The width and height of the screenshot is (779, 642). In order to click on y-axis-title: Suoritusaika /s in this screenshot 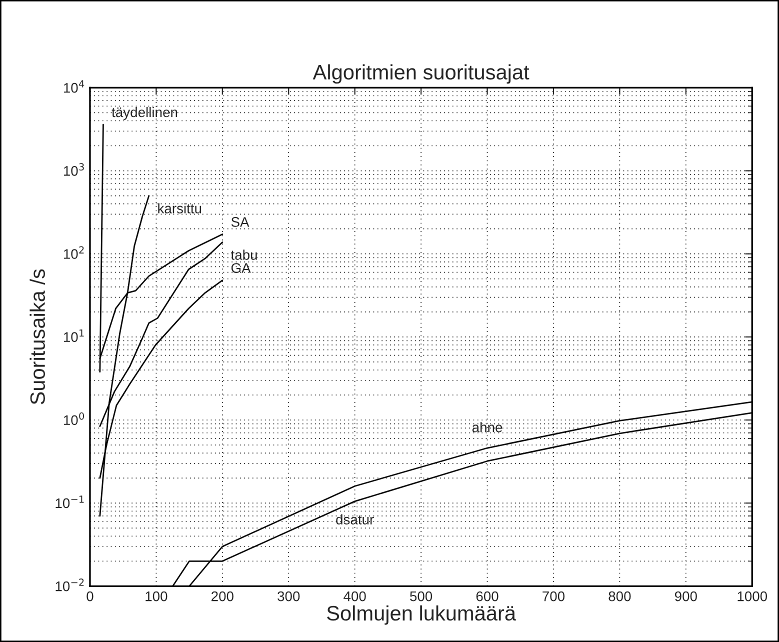, I will do `click(38, 336)`.